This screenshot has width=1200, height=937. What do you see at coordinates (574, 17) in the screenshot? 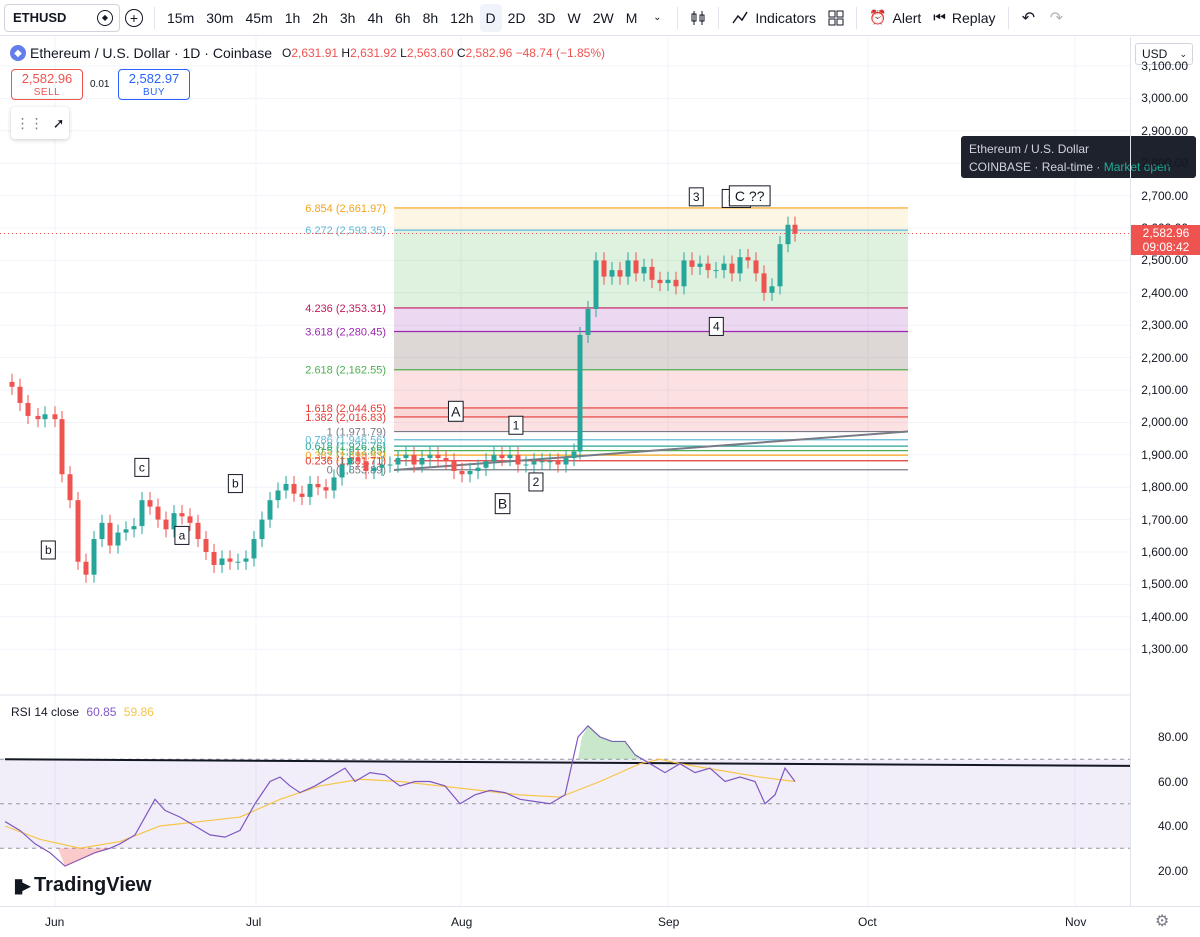
I see `interval-button: W` at bounding box center [574, 17].